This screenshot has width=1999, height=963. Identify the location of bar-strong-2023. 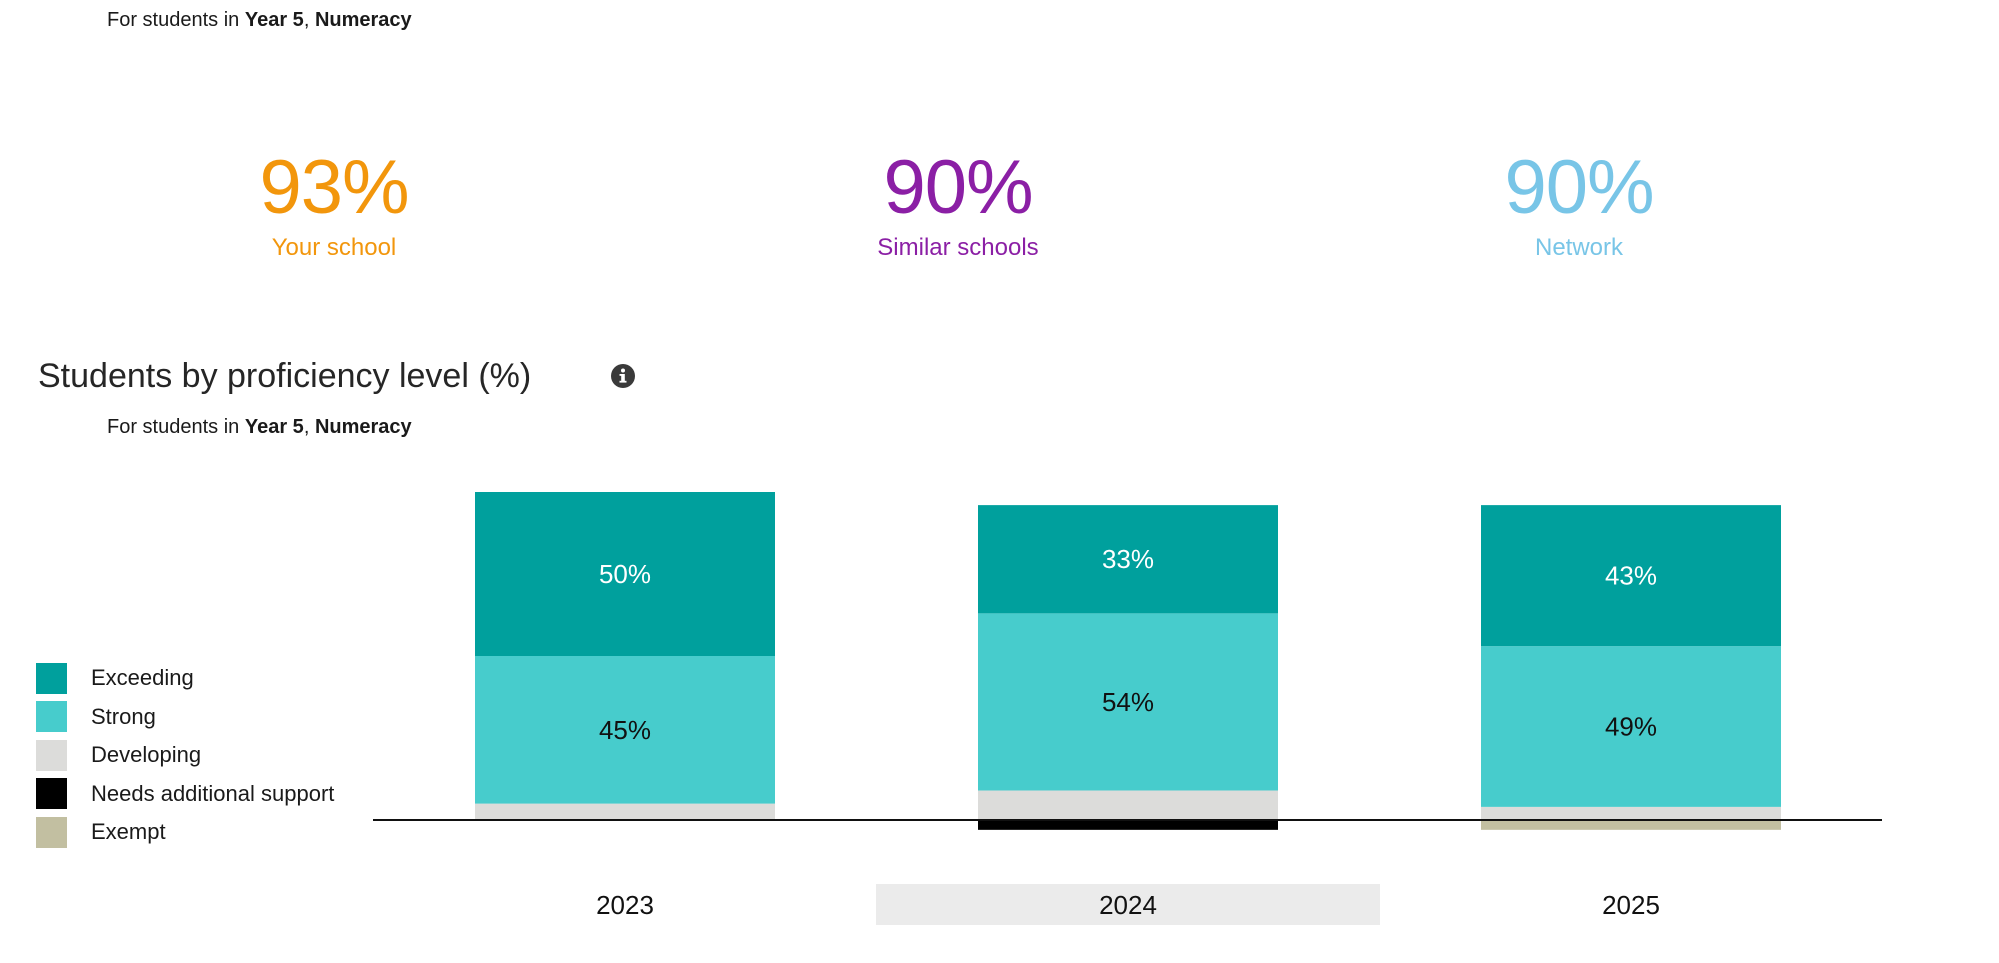
(625, 730).